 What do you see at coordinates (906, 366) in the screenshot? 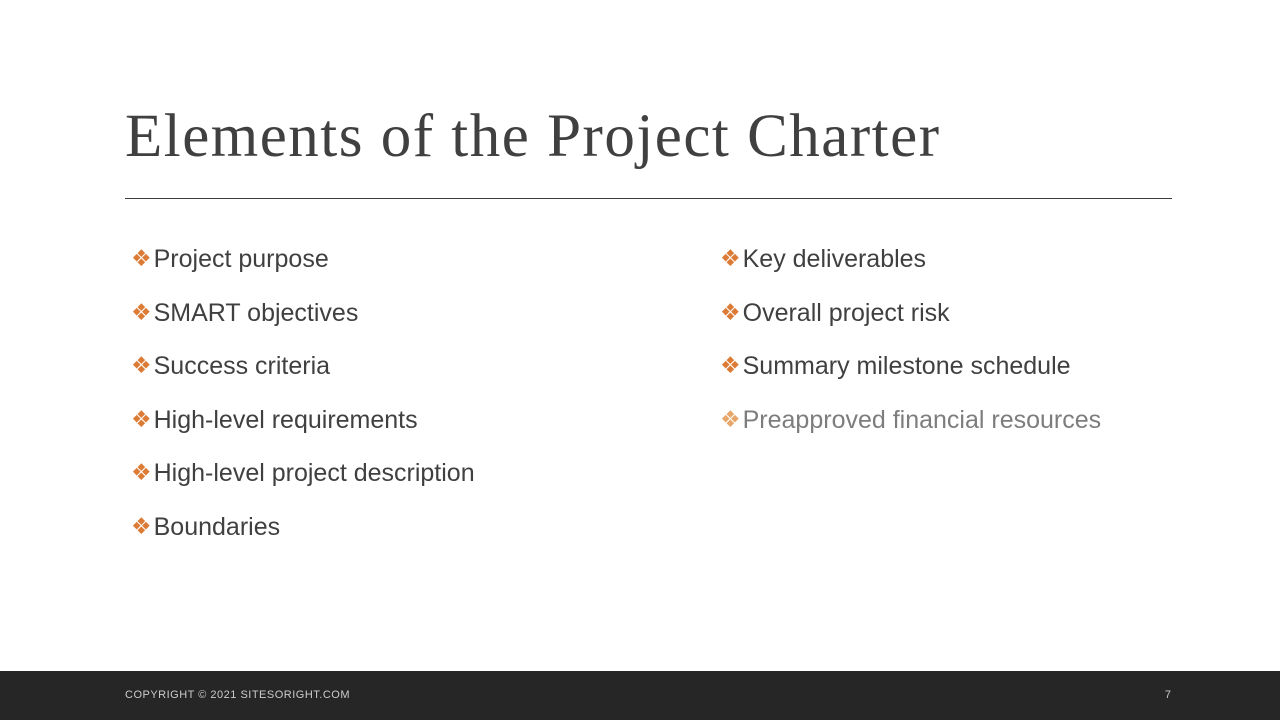
I see `list-item-label: Summary milestone schedule` at bounding box center [906, 366].